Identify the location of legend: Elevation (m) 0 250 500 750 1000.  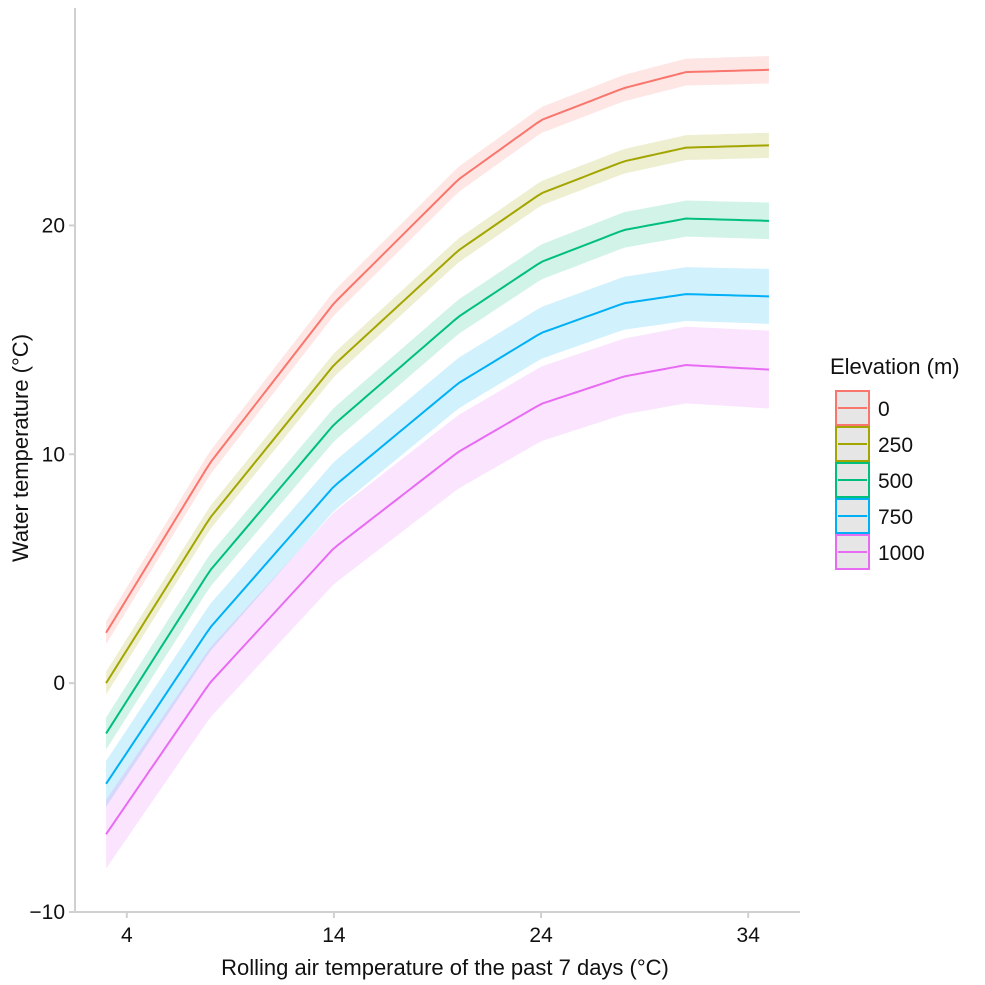
(895, 462).